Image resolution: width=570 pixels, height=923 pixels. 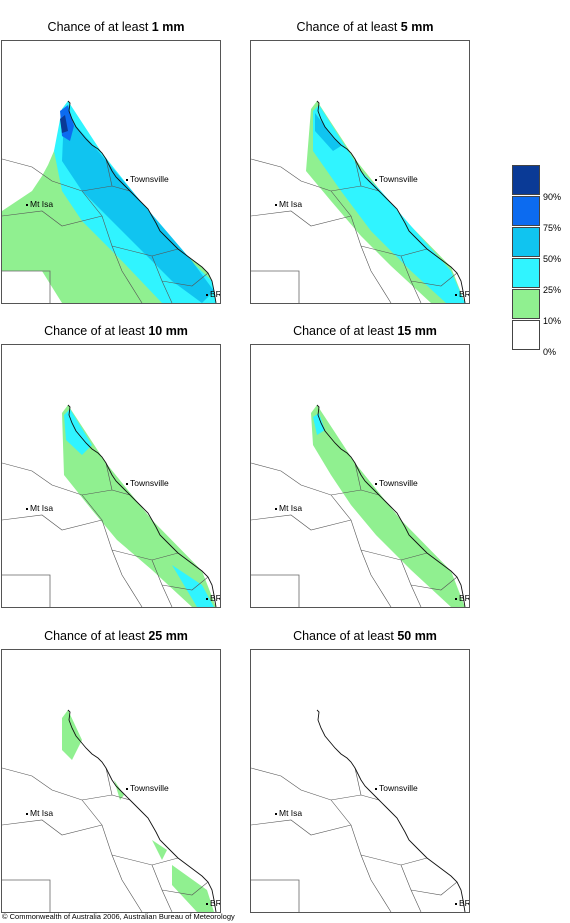 What do you see at coordinates (365, 27) in the screenshot?
I see `panel-title: Chance of at least 5 mm` at bounding box center [365, 27].